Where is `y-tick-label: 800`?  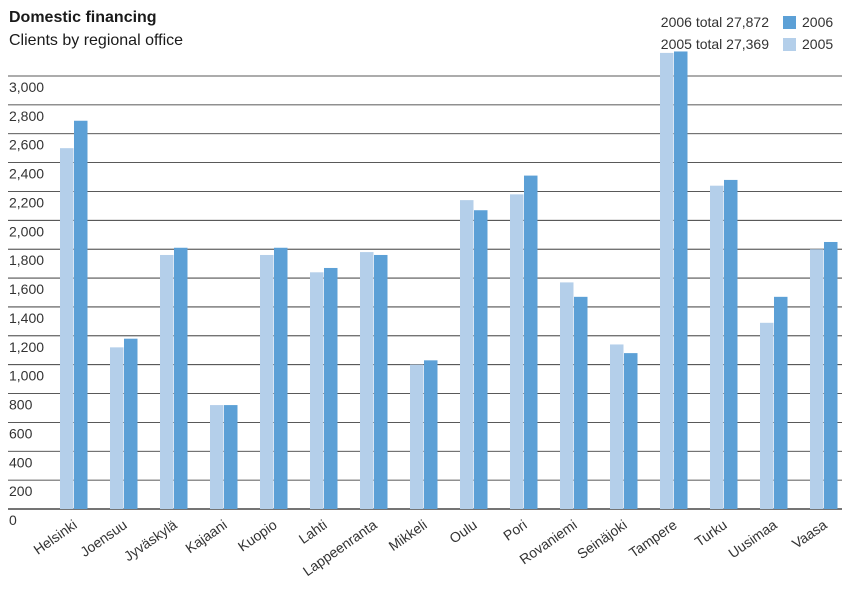 y-tick-label: 800 is located at coordinates (21, 405).